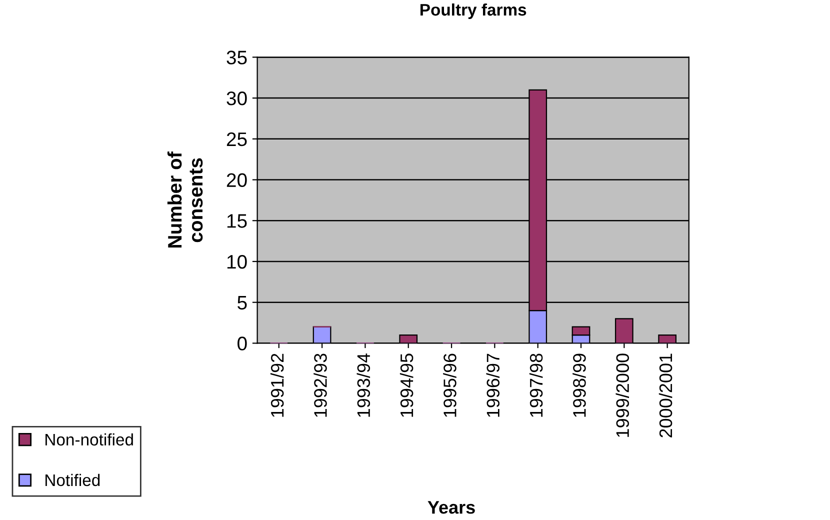 The image size is (830, 520). What do you see at coordinates (277, 385) in the screenshot?
I see `x-tick-label: 1991/92` at bounding box center [277, 385].